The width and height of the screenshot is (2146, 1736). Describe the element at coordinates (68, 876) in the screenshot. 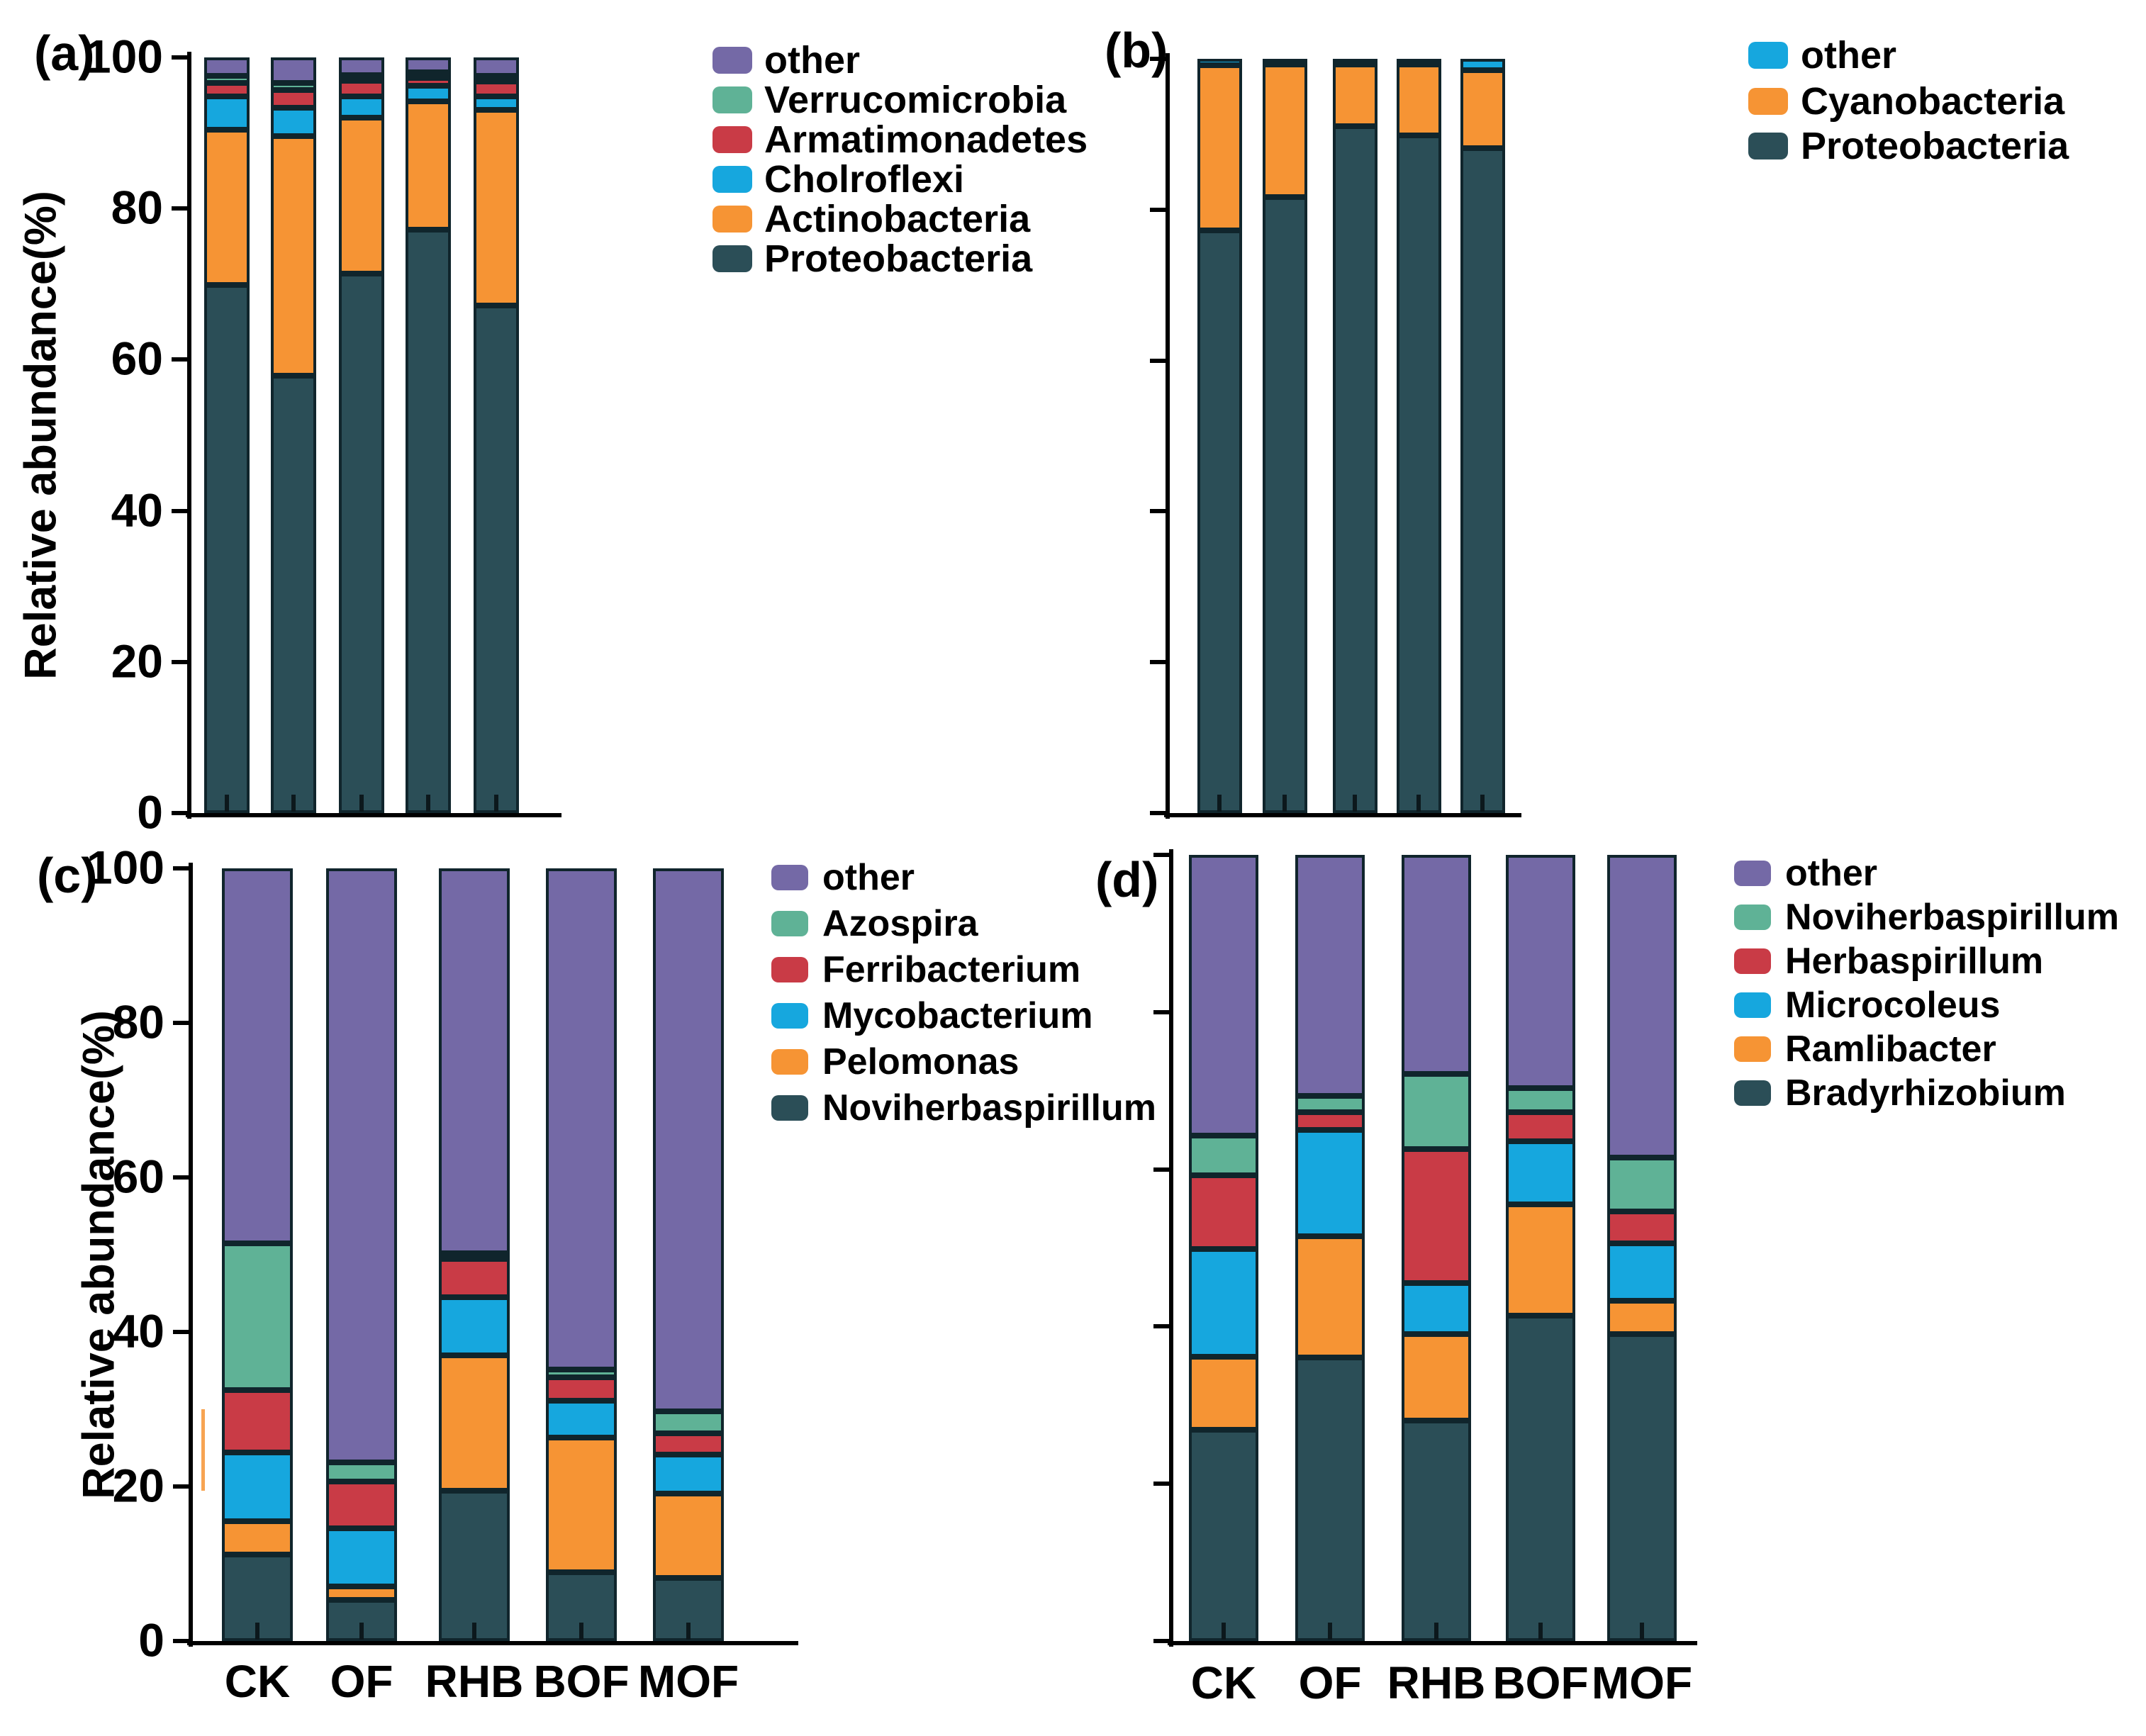

I see `panel-label-c: (c)` at that location.